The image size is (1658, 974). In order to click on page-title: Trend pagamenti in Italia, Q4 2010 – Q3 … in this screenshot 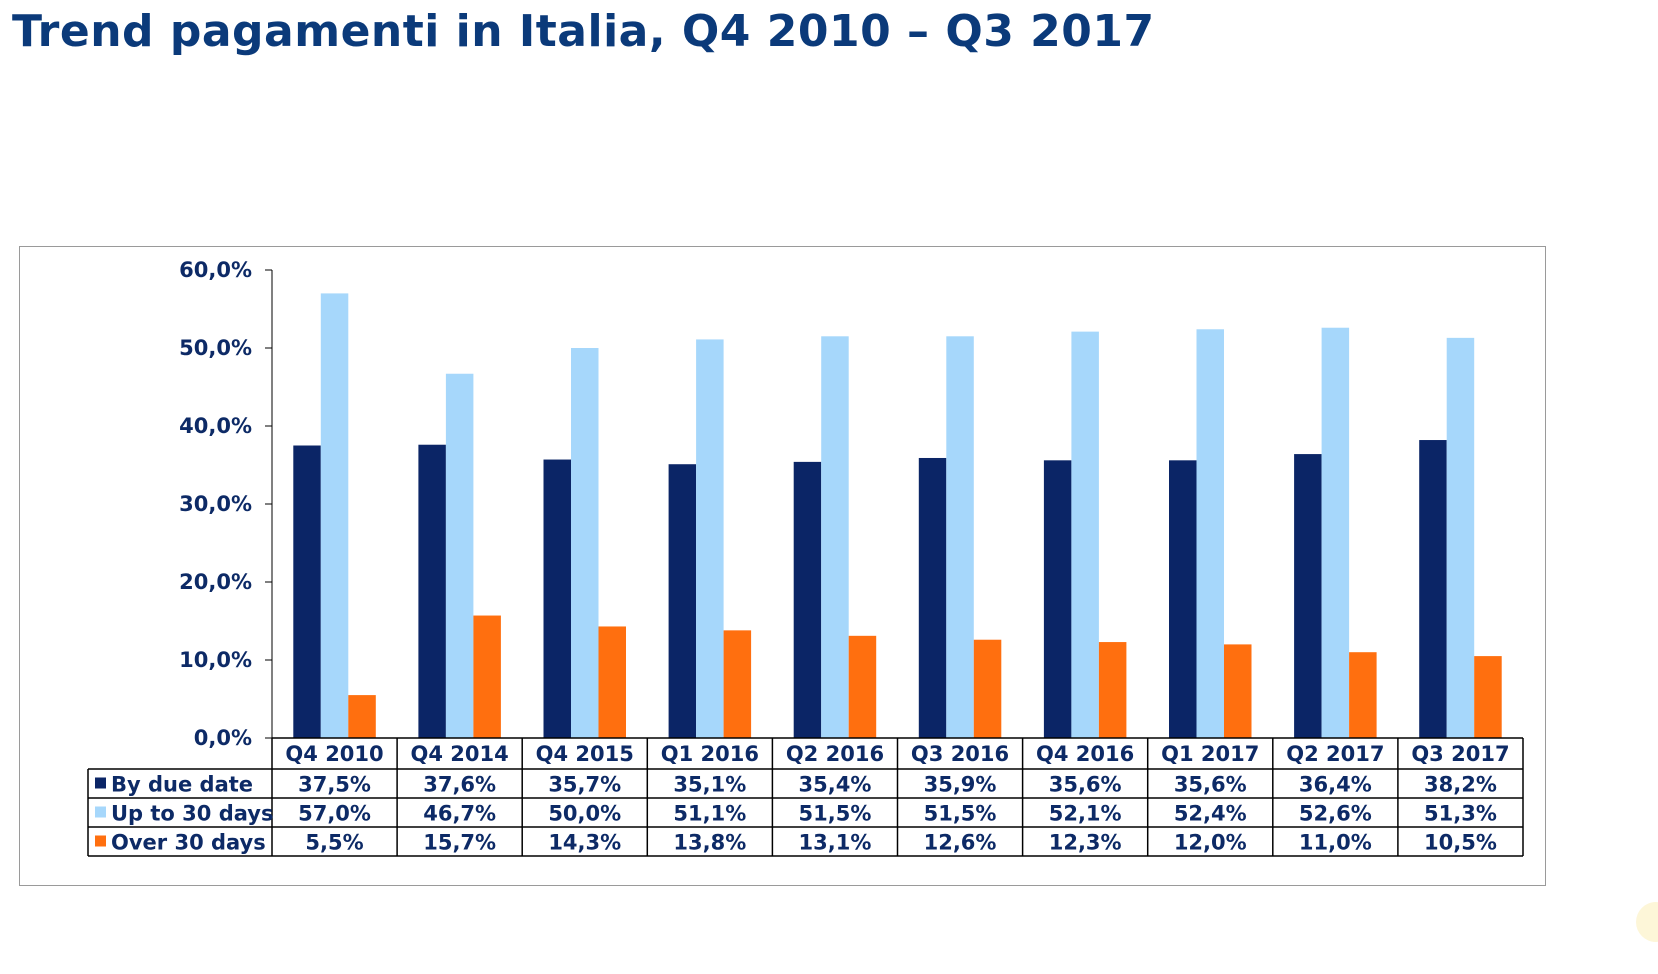, I will do `click(583, 31)`.